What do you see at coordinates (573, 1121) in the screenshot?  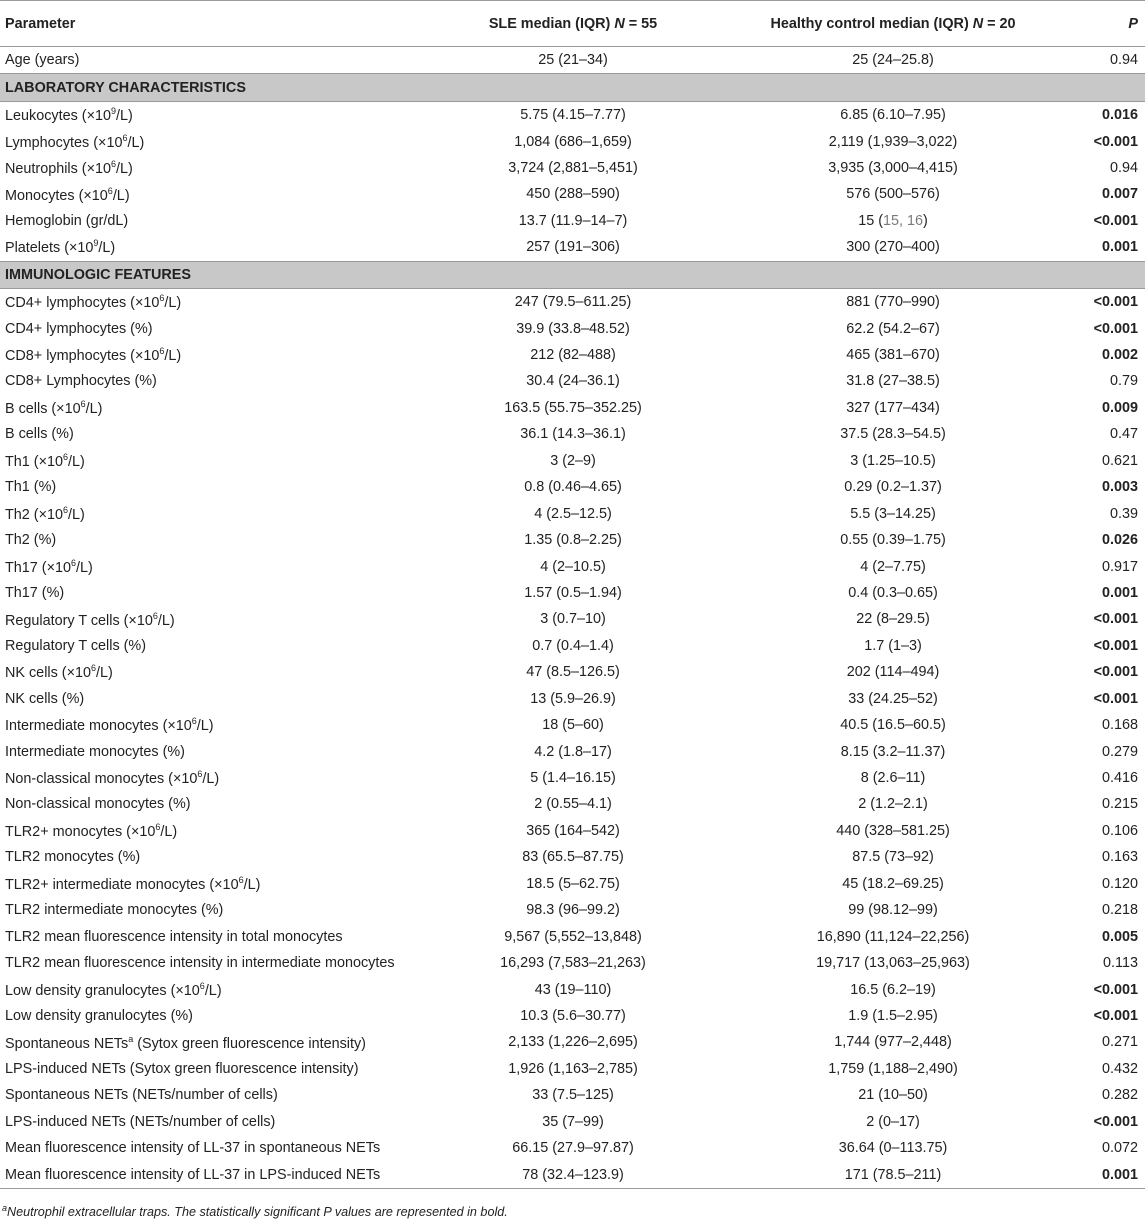 I see `sle-value-cell: 35 (7–99)` at bounding box center [573, 1121].